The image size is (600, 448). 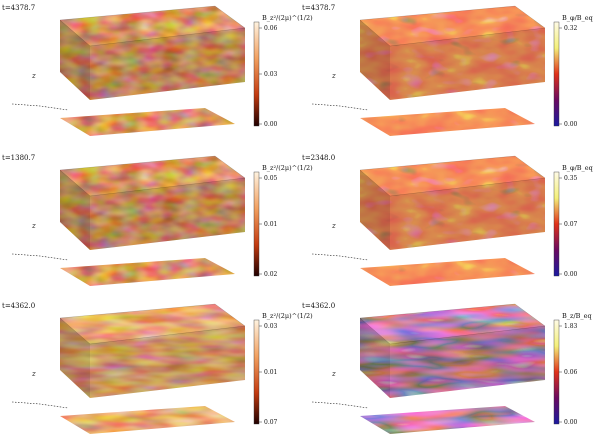 I want to click on panel-4: t=2348.0 z B_φ/B_eq 0.35 0.07 0.00, so click(x=447, y=220).